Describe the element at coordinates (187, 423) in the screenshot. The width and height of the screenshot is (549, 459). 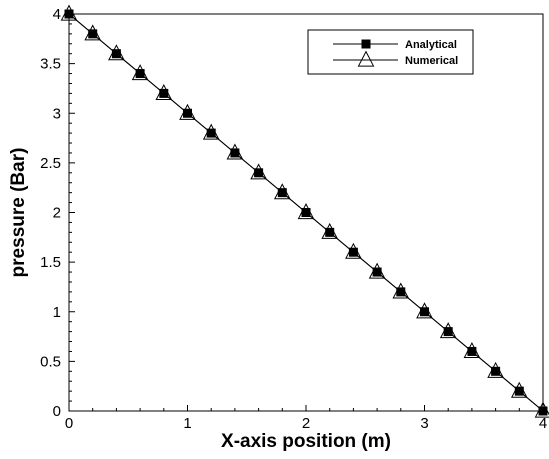
I see `x-tick-label: 1` at that location.